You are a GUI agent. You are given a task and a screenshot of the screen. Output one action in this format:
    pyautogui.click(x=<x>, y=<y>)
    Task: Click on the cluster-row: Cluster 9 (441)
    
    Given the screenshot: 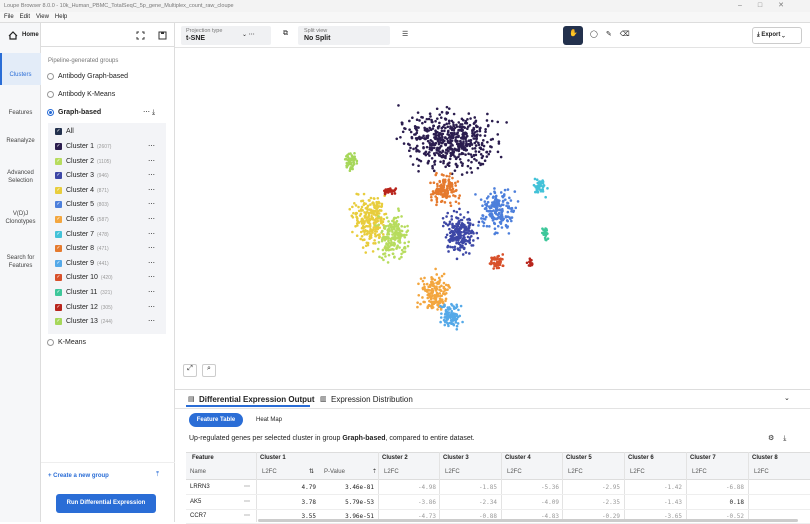 What is the action you would take?
    pyautogui.click(x=87, y=263)
    